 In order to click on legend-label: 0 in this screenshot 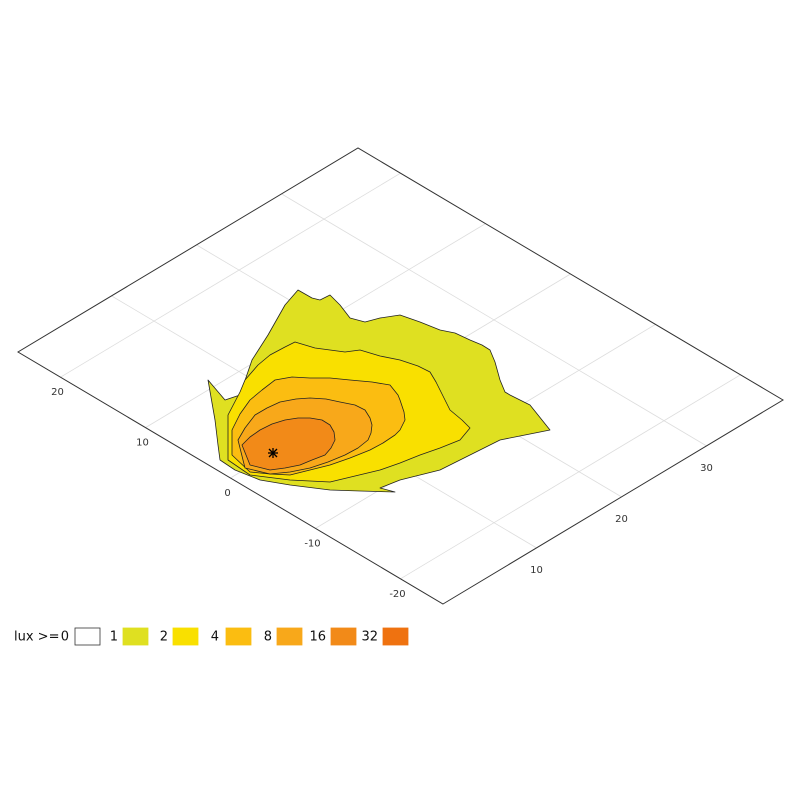, I will do `click(65, 637)`.